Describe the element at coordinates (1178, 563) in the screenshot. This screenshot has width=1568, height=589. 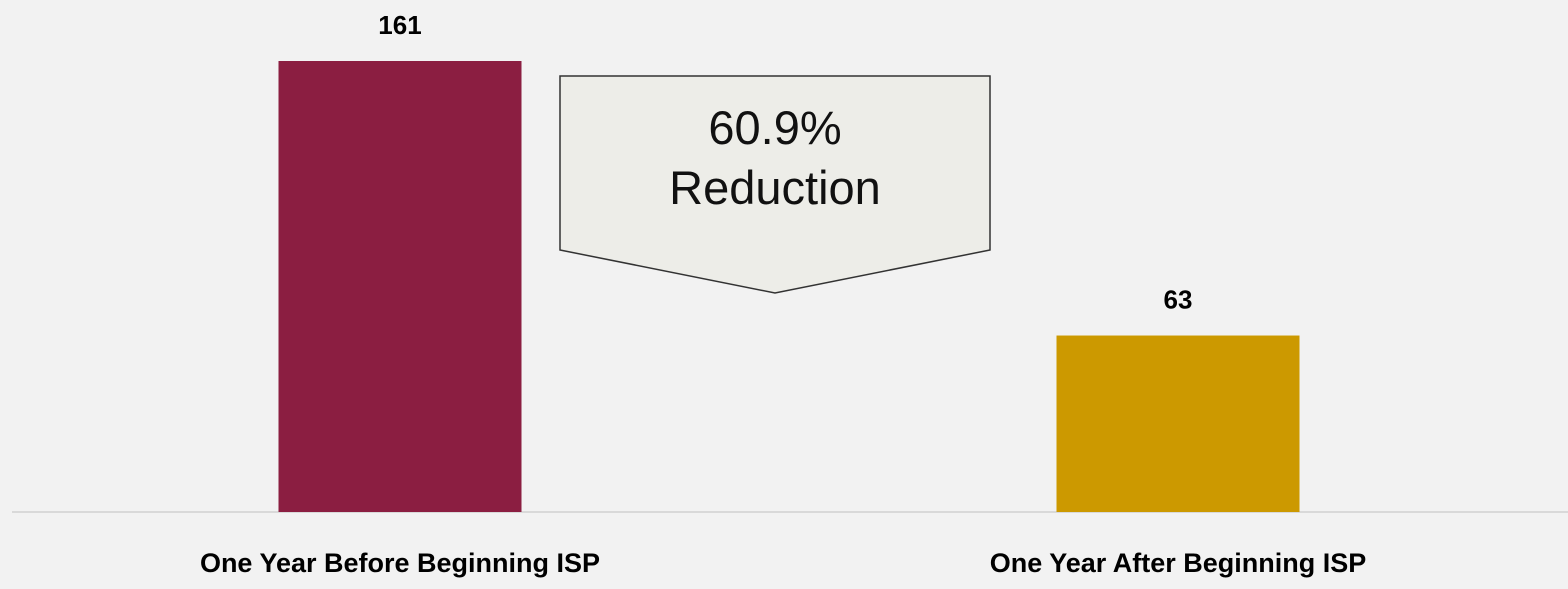
I see `x-tick-label: One Year After Beginning ISP` at that location.